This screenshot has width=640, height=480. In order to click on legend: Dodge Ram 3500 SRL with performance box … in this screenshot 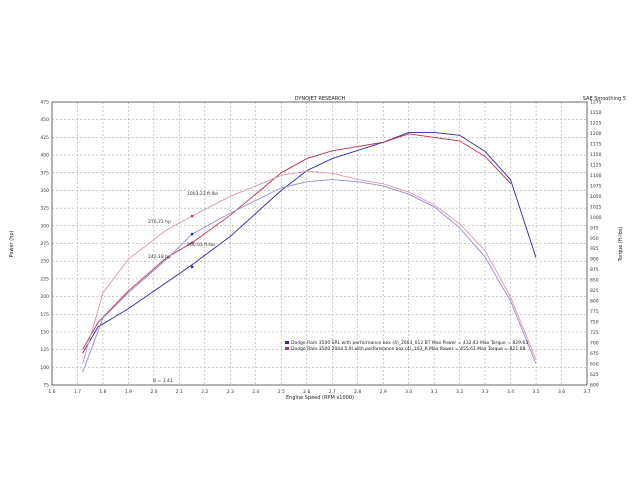, I will do `click(406, 346)`.